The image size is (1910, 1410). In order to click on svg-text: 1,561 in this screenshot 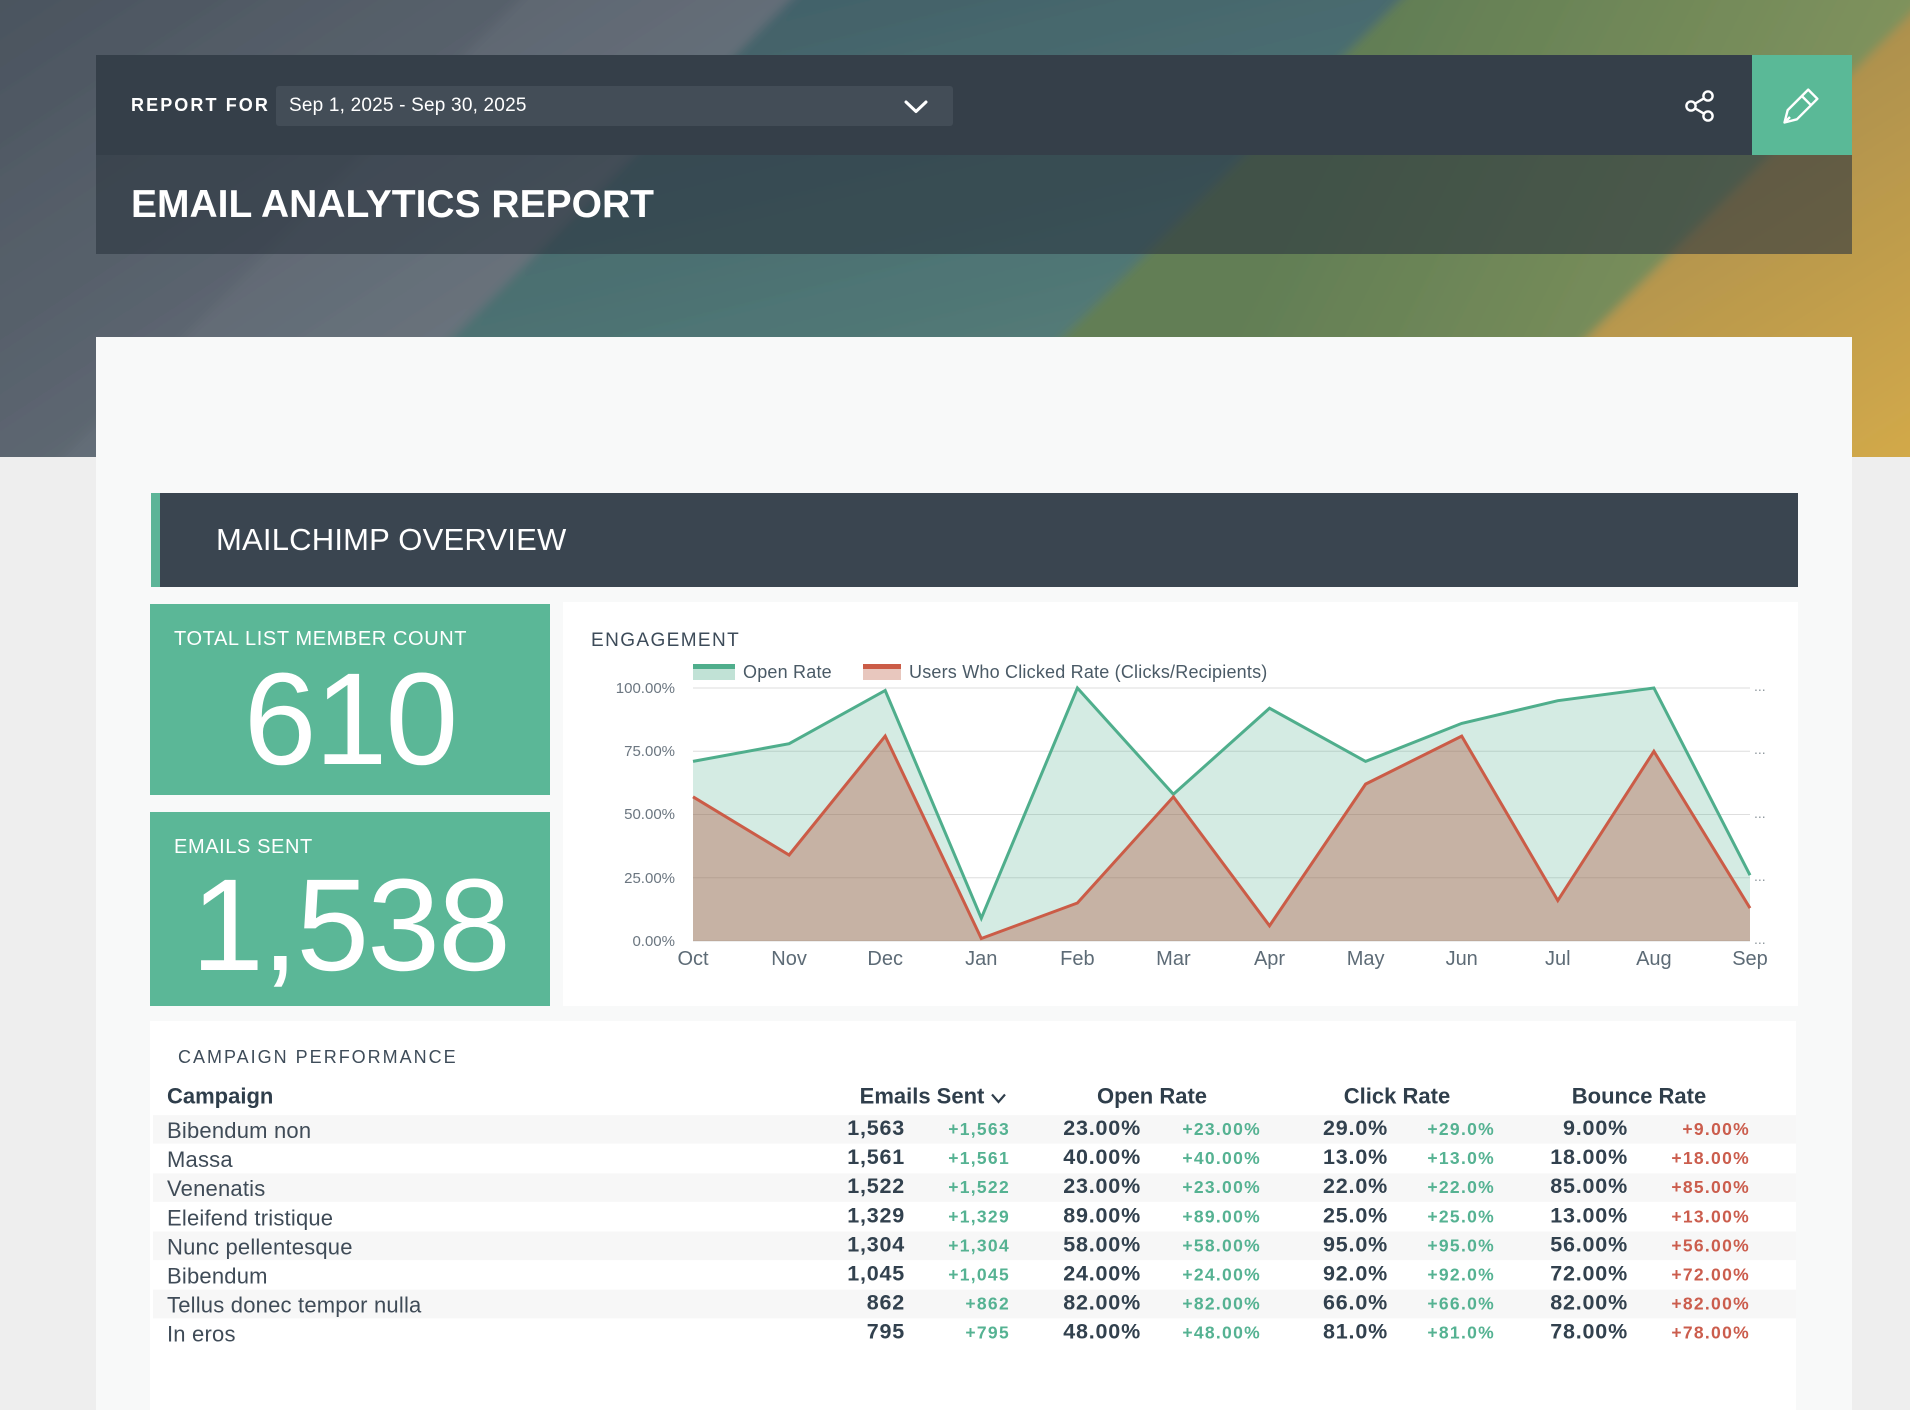, I will do `click(876, 1157)`.